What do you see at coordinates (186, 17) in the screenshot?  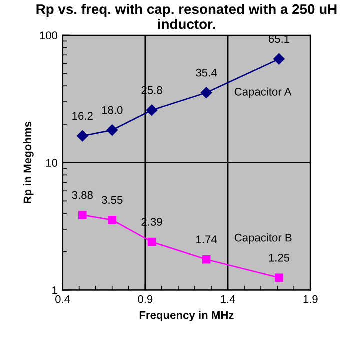 I see `chart-title: Rp vs. freq. with cap. resonated with a 250 uH inductor.` at bounding box center [186, 17].